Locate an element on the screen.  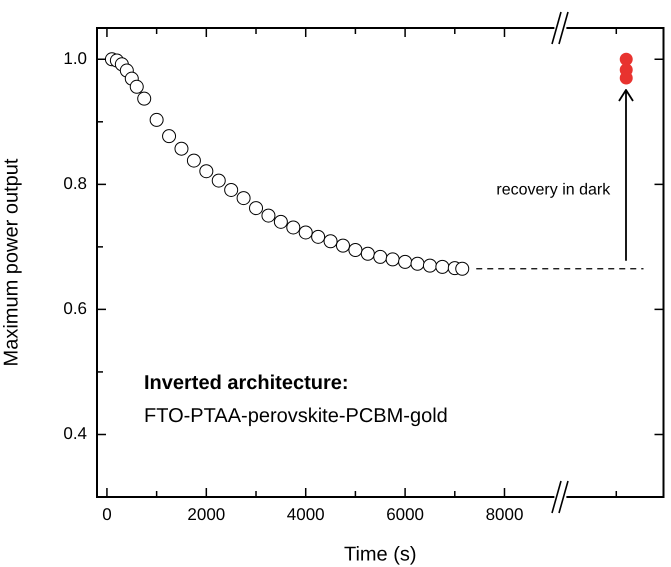
x-tick-label: 6000 is located at coordinates (405, 514).